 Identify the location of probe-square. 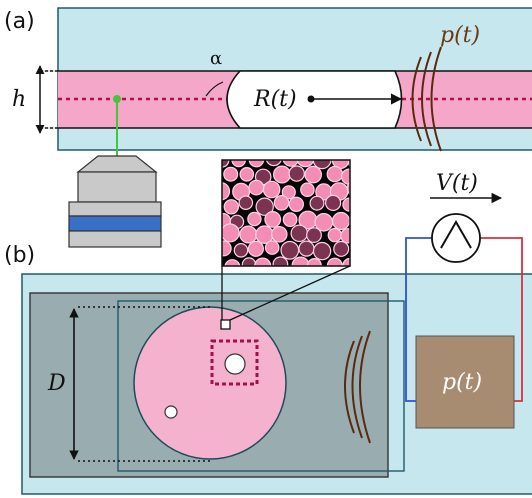
(225, 324).